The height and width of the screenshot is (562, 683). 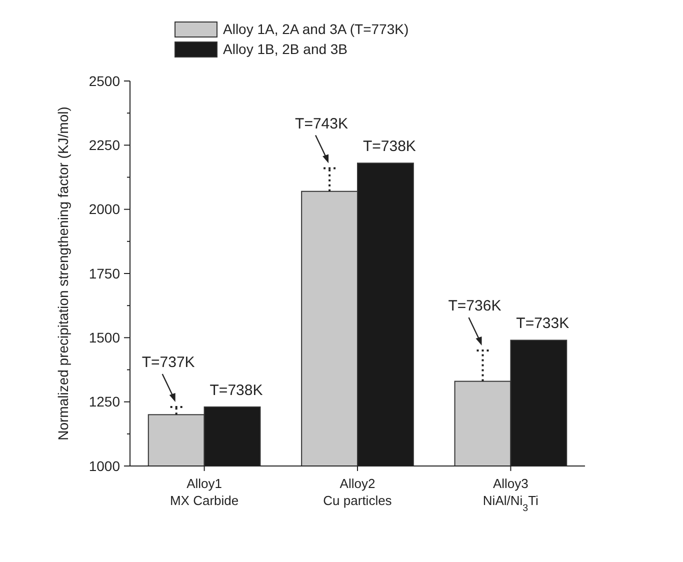 What do you see at coordinates (357, 492) in the screenshot?
I see `x-tick-label: Alloy2 Cu particles` at bounding box center [357, 492].